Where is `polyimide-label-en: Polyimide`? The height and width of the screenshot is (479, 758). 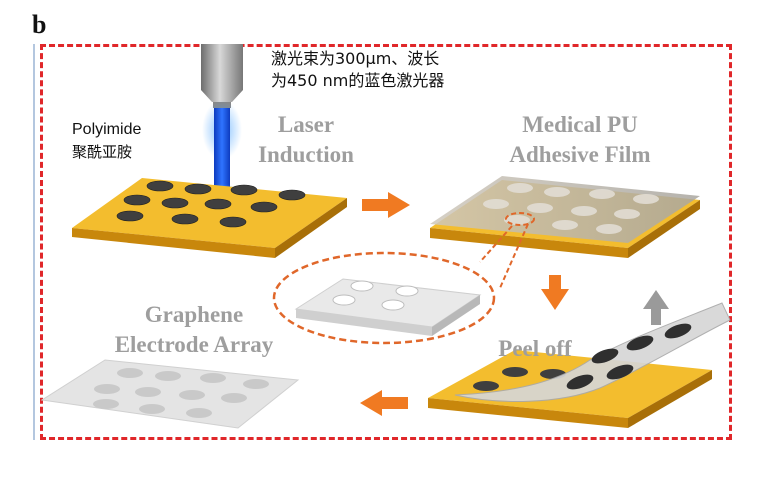
polyimide-label-en: Polyimide is located at coordinates (107, 129).